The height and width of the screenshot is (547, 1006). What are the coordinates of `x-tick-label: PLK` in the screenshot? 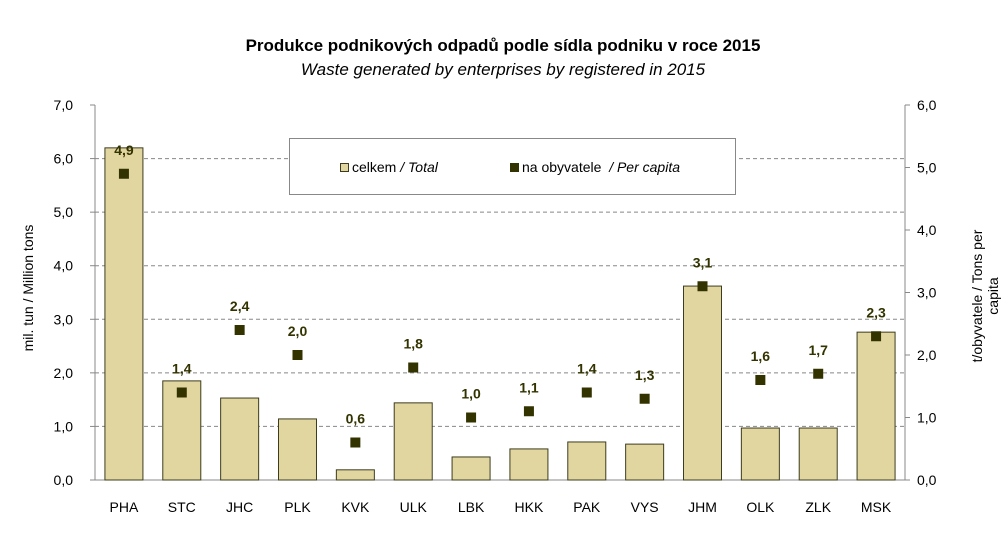 It's located at (297, 507).